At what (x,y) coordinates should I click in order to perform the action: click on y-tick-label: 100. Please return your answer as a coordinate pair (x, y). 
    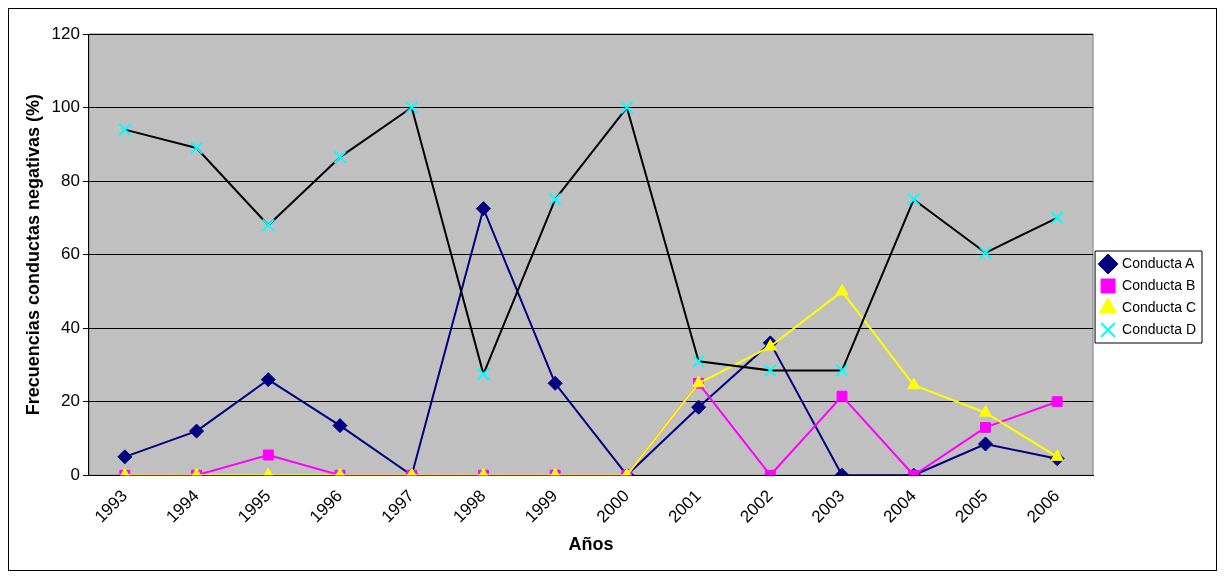
    Looking at the image, I should click on (65, 107).